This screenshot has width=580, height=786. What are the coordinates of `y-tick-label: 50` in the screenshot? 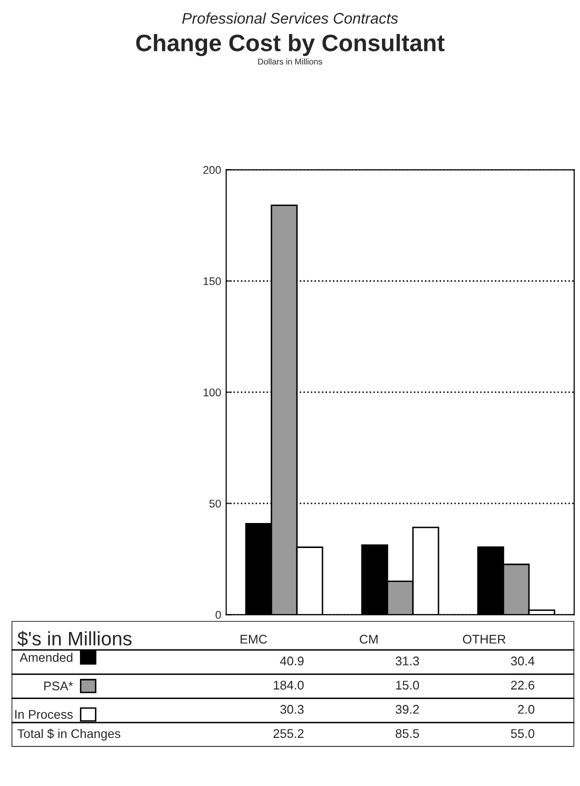 It's located at (215, 504).